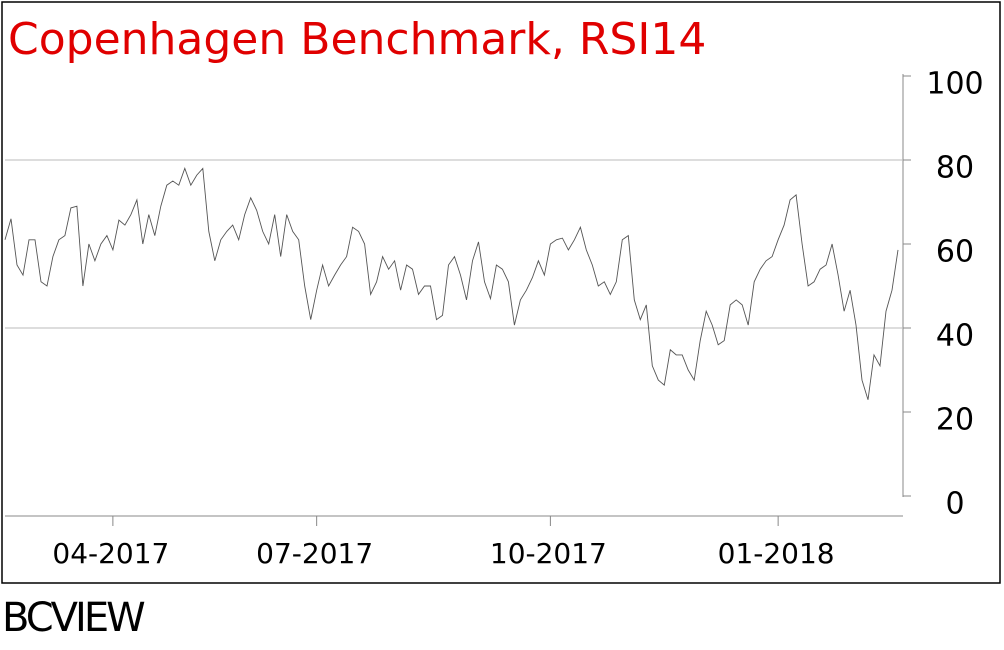 The image size is (1004, 650). What do you see at coordinates (314, 553) in the screenshot?
I see `x-tick-label: 07-2017` at bounding box center [314, 553].